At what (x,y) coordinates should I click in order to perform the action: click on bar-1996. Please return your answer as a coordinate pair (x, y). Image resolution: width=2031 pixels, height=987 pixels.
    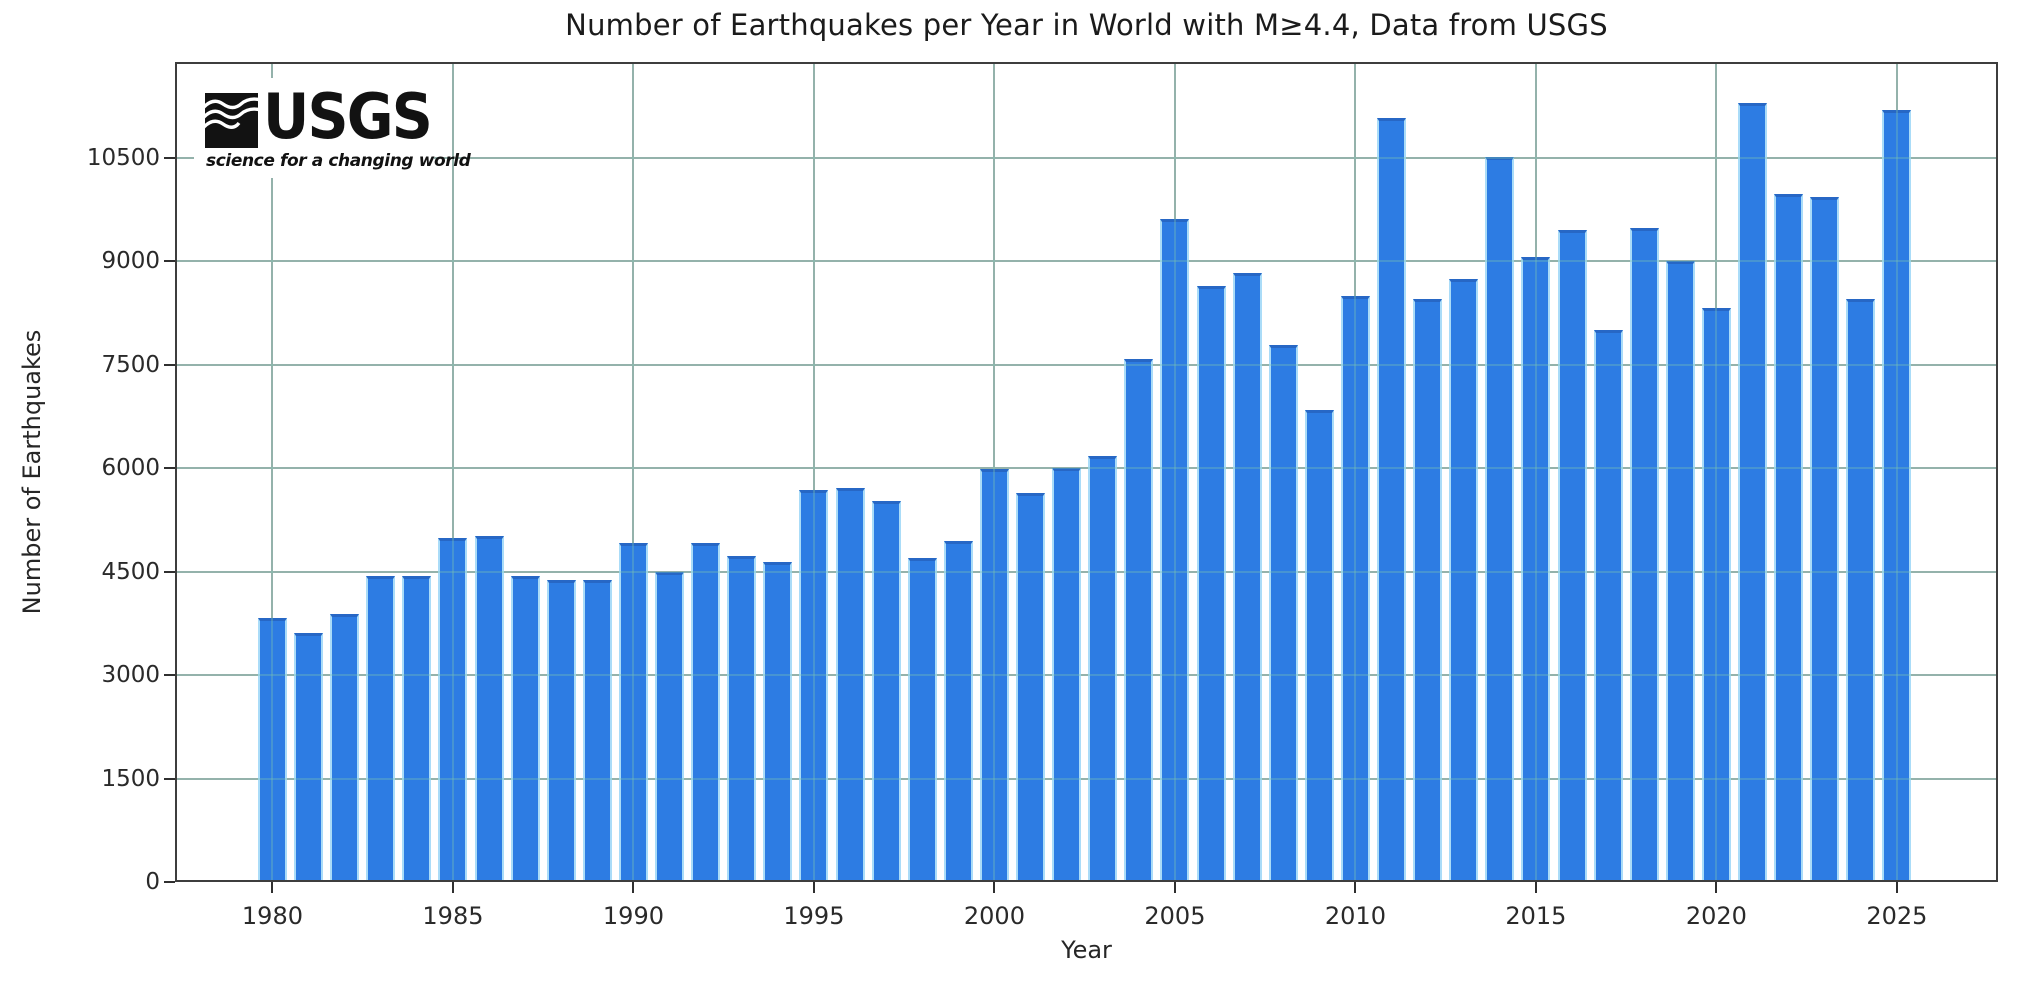
    Looking at the image, I should click on (850, 685).